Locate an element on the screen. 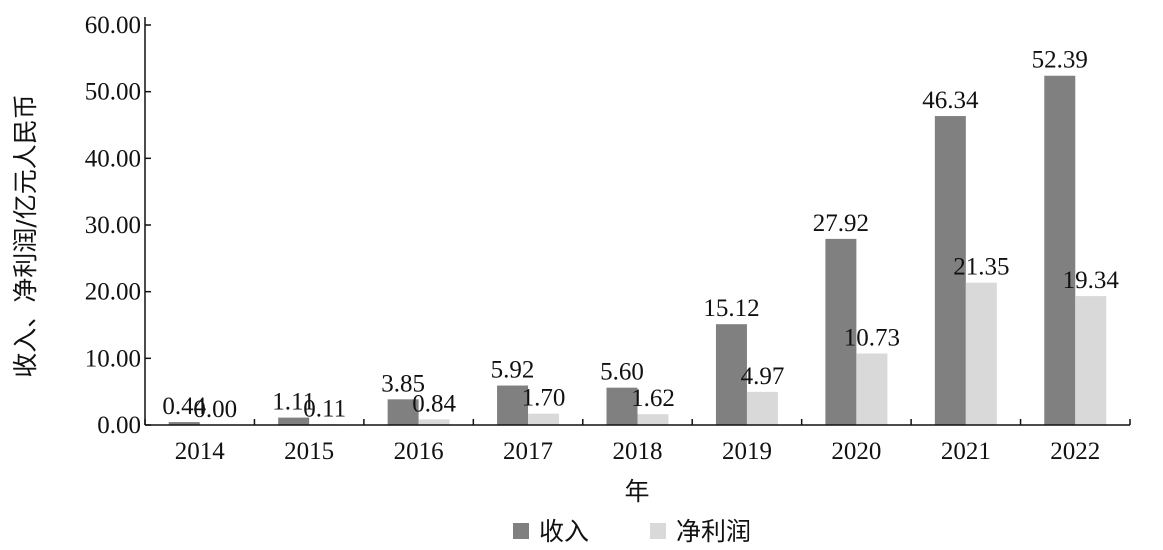  x-tick-label: 2020 is located at coordinates (856, 451).